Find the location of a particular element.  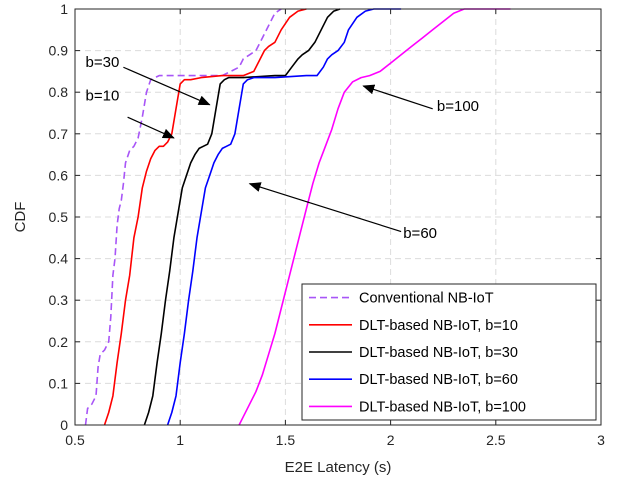

annotation-label: b=100 is located at coordinates (458, 106).